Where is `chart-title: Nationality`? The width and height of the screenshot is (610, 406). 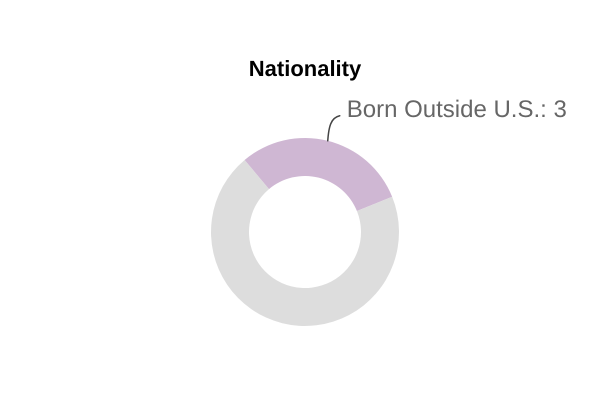 chart-title: Nationality is located at coordinates (305, 69).